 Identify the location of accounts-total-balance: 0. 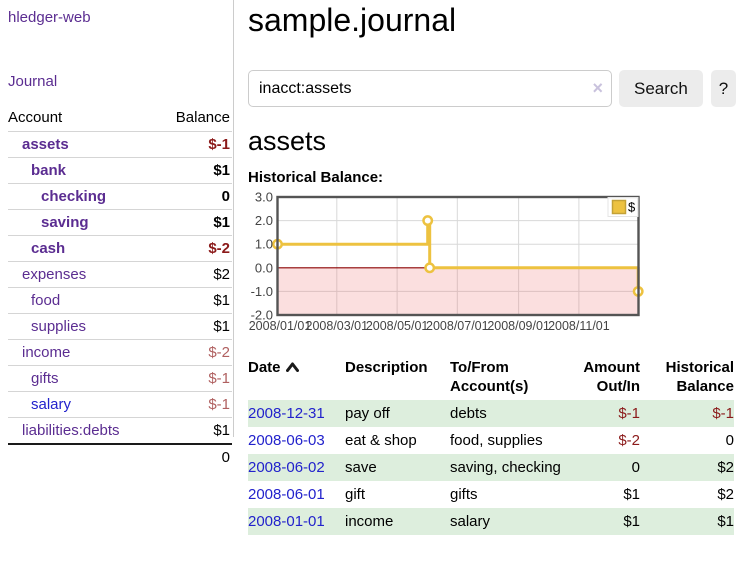
(194, 456).